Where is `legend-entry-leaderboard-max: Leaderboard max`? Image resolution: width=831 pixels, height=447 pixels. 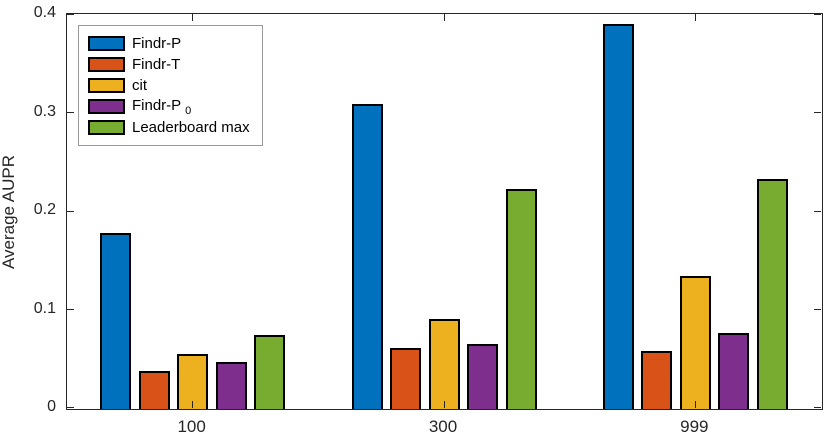
legend-entry-leaderboard-max: Leaderboard max is located at coordinates (169, 127).